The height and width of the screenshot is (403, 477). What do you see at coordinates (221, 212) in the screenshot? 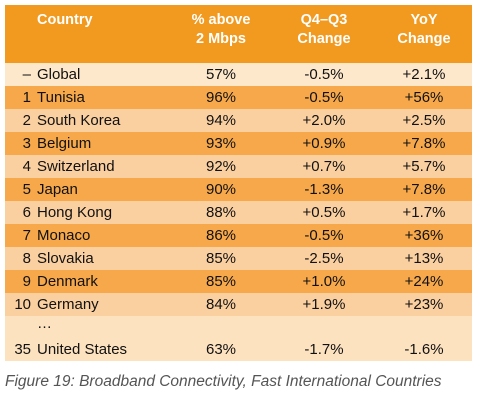
I see `pct-cell: 88%` at bounding box center [221, 212].